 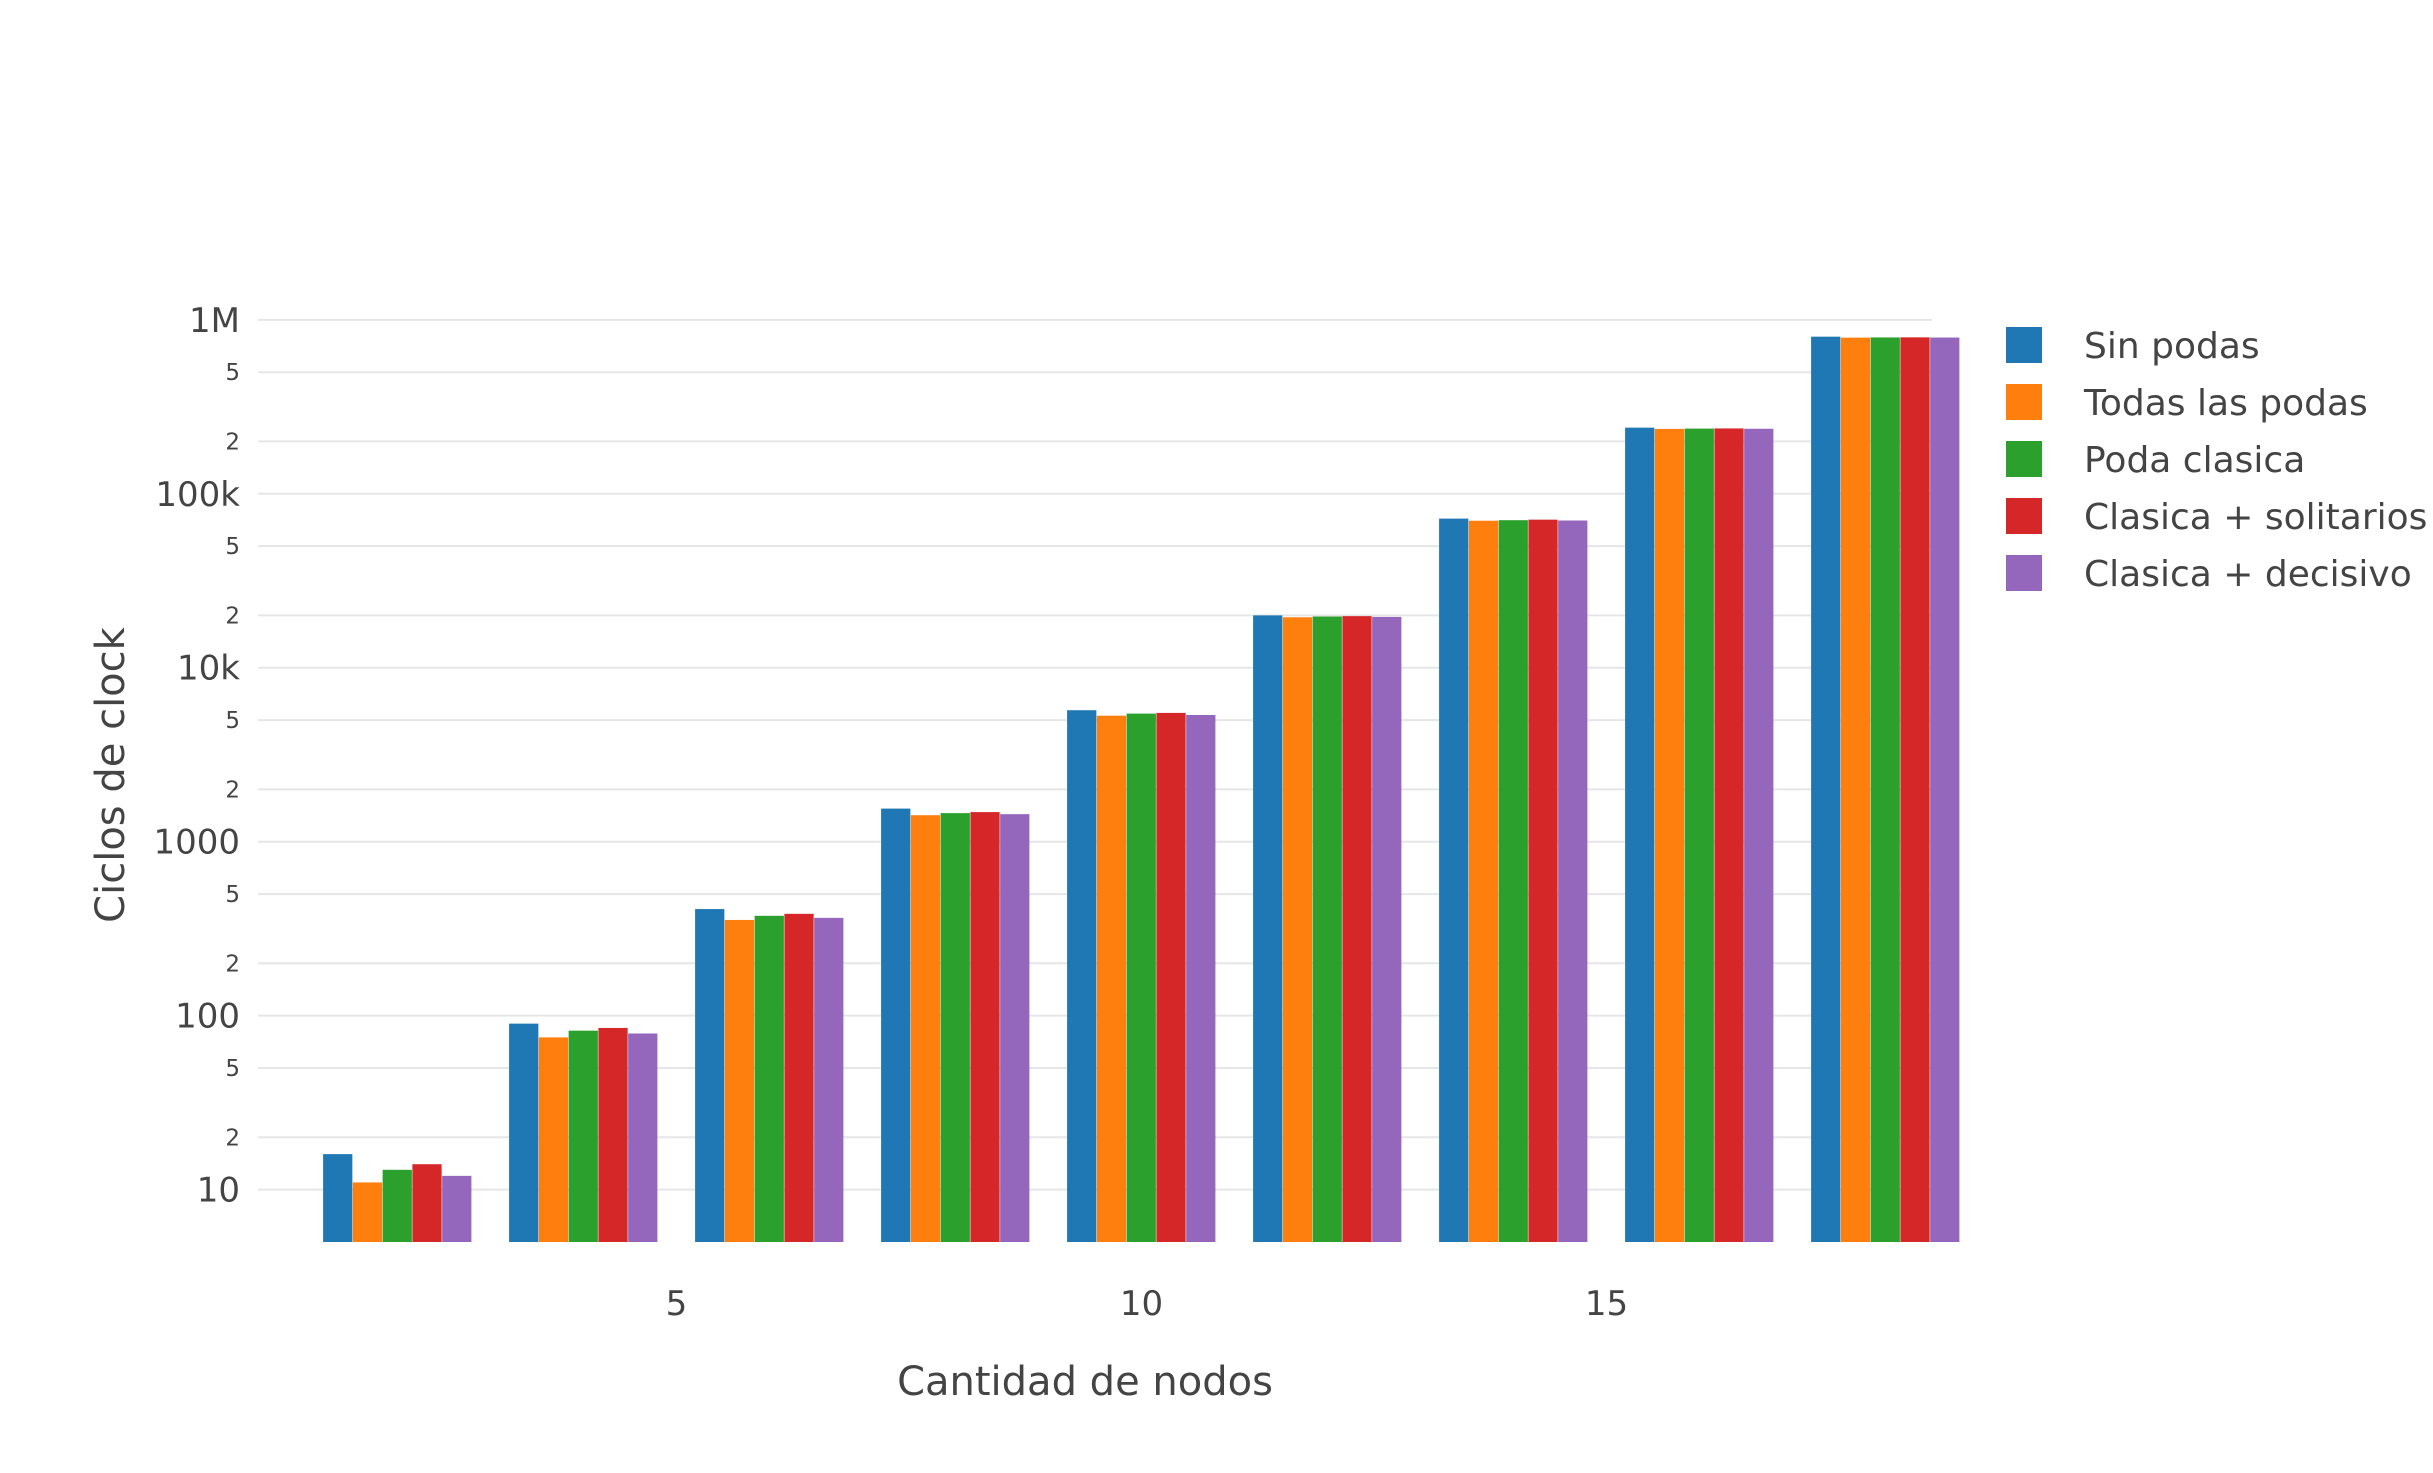 I want to click on legend-item: Clasica + solitarios, so click(x=2216, y=517).